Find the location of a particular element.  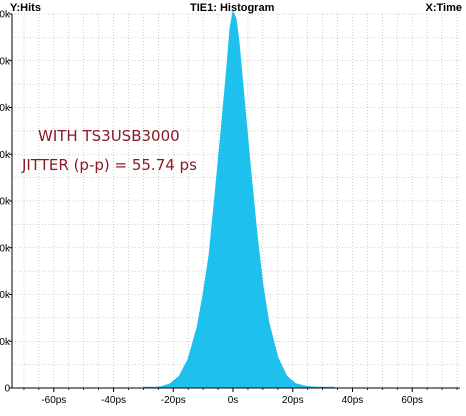

y-tick-label: 0 is located at coordinates (7, 389).